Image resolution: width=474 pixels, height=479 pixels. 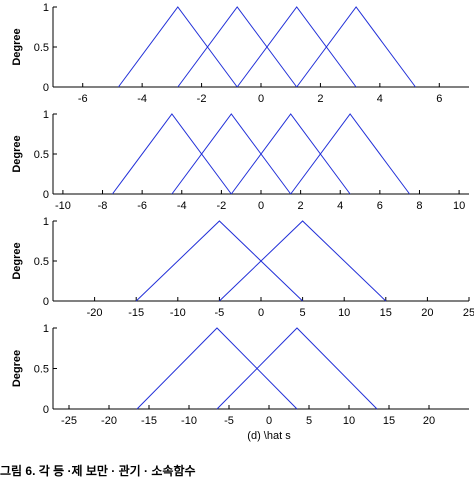 What do you see at coordinates (419, 206) in the screenshot?
I see `x-tick-label: 8` at bounding box center [419, 206].